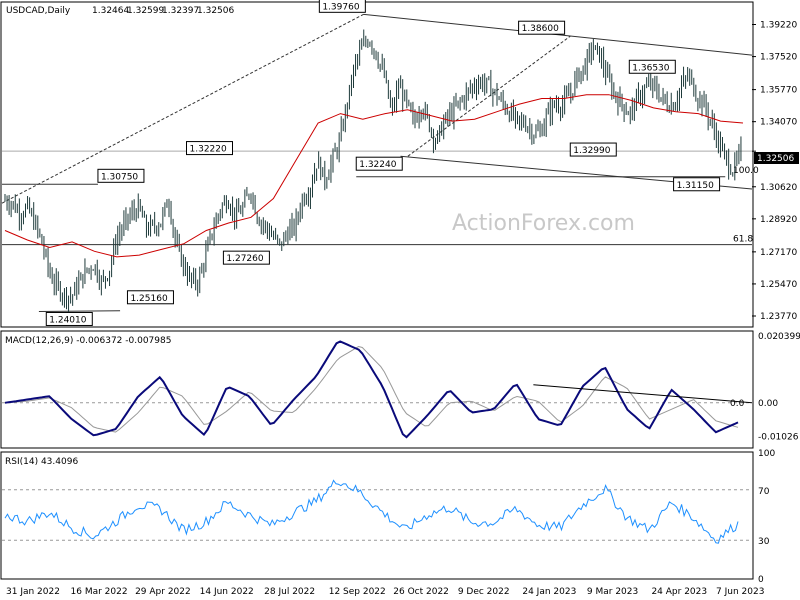  I want to click on current-price-tag, so click(776, 158).